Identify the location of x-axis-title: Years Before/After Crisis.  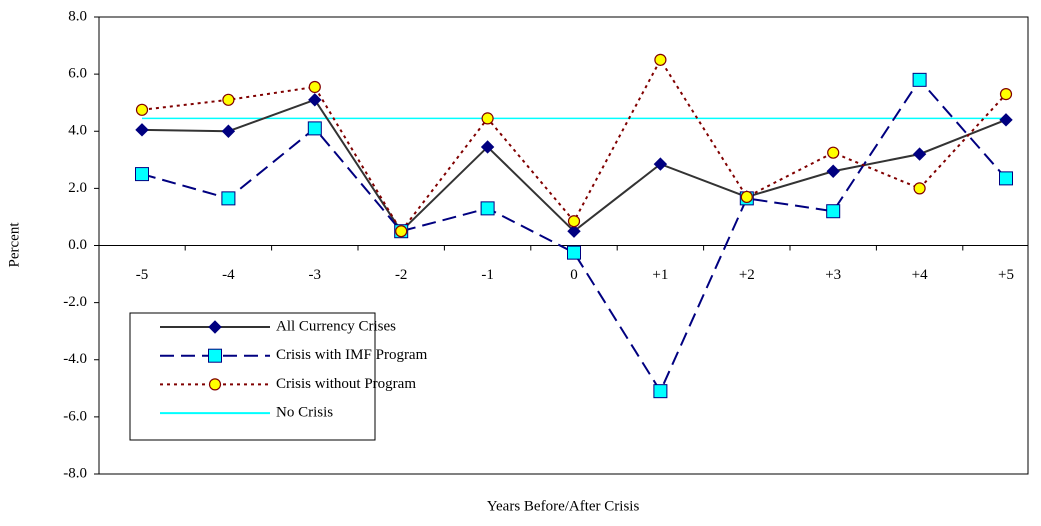
(563, 506).